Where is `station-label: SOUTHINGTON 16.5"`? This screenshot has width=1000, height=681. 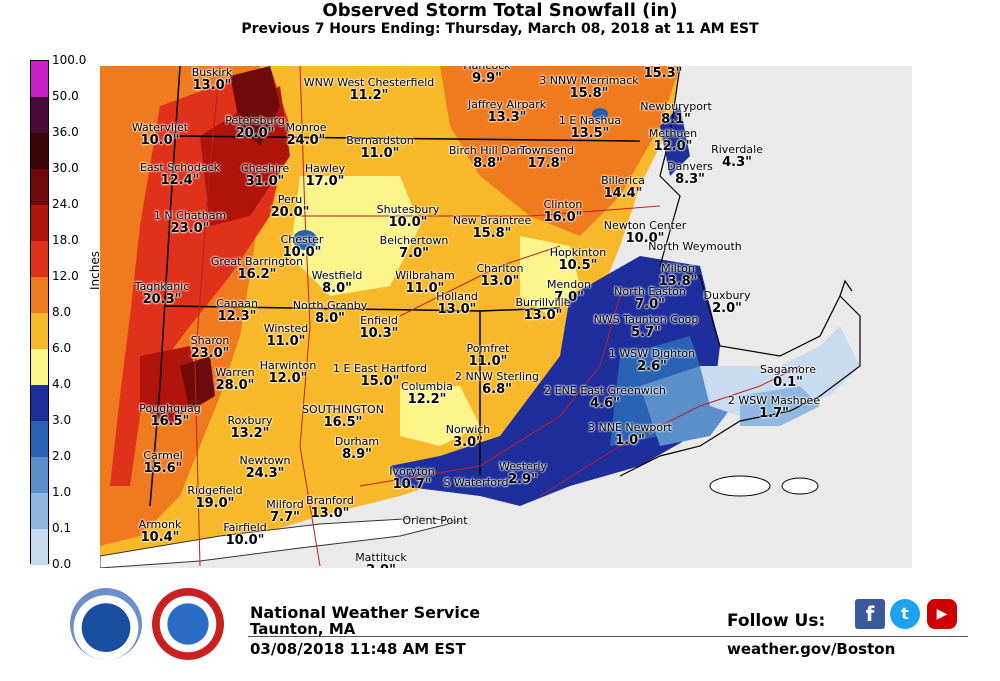 station-label: SOUTHINGTON 16.5" is located at coordinates (343, 416).